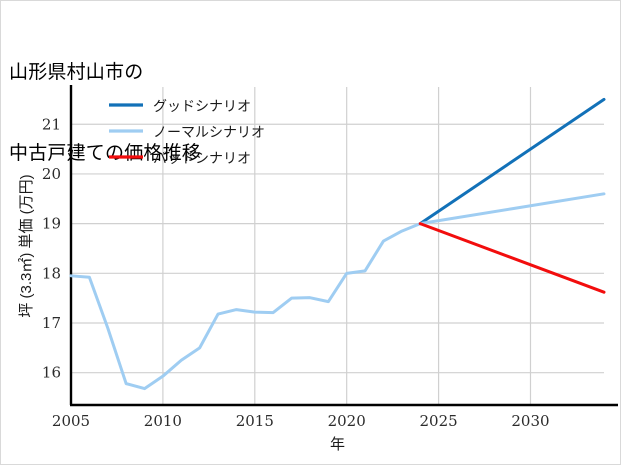 The height and width of the screenshot is (465, 621). Describe the element at coordinates (209, 132) in the screenshot. I see `legend-label-ノーマルシナリオ: ノーマルシナリオ` at that location.